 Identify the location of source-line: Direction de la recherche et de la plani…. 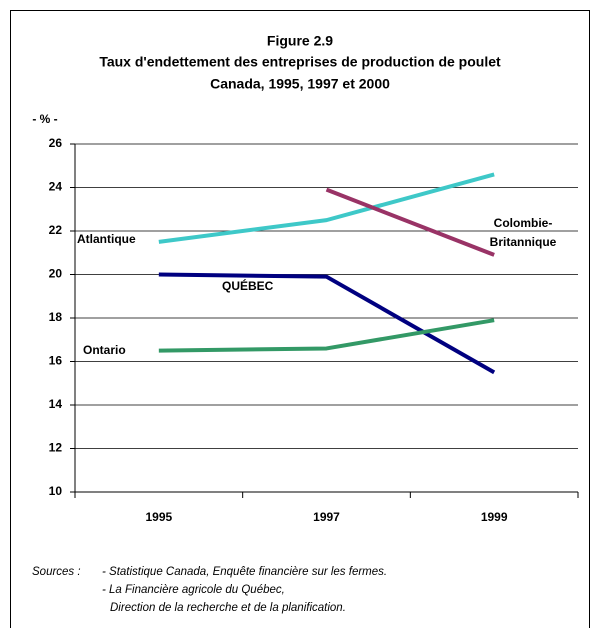
(228, 608).